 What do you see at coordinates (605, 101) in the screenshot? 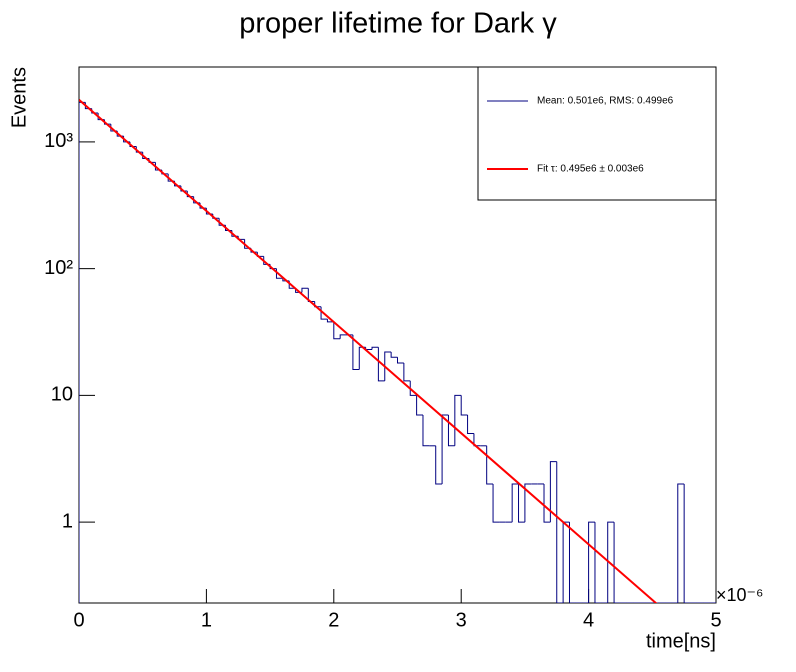
I see `legend-label: Mean: 0.501e6, RMS: 0.499e6` at bounding box center [605, 101].